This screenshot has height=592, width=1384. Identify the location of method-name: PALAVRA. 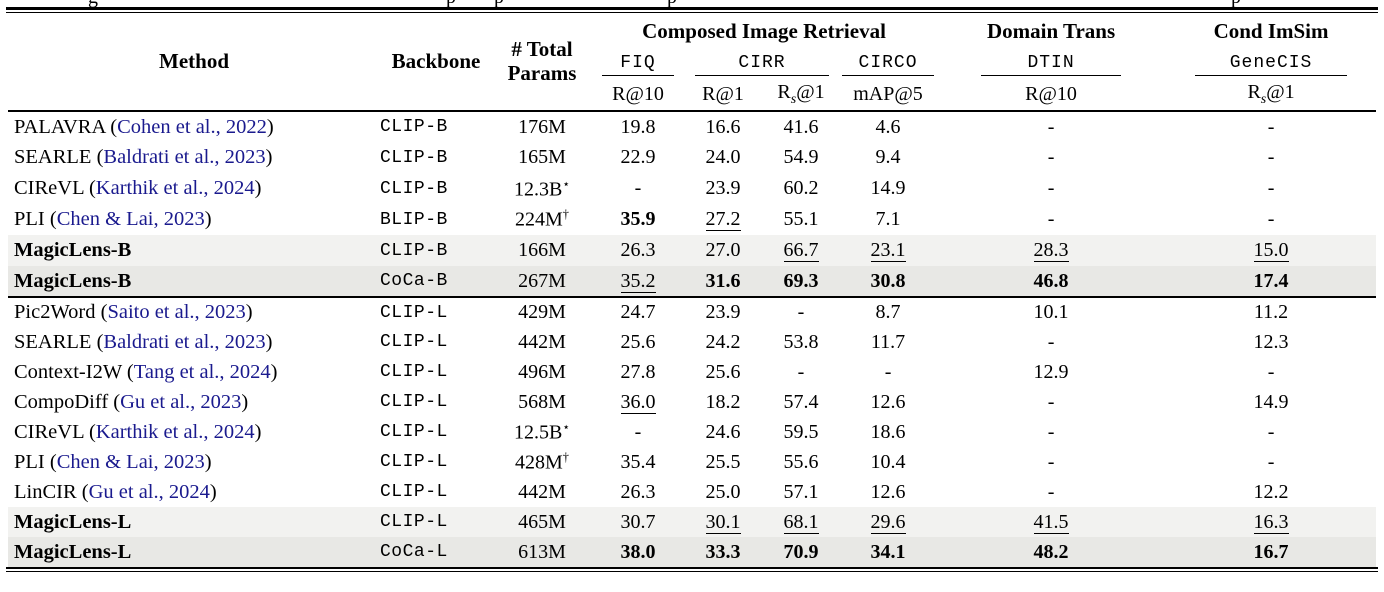
(60, 126).